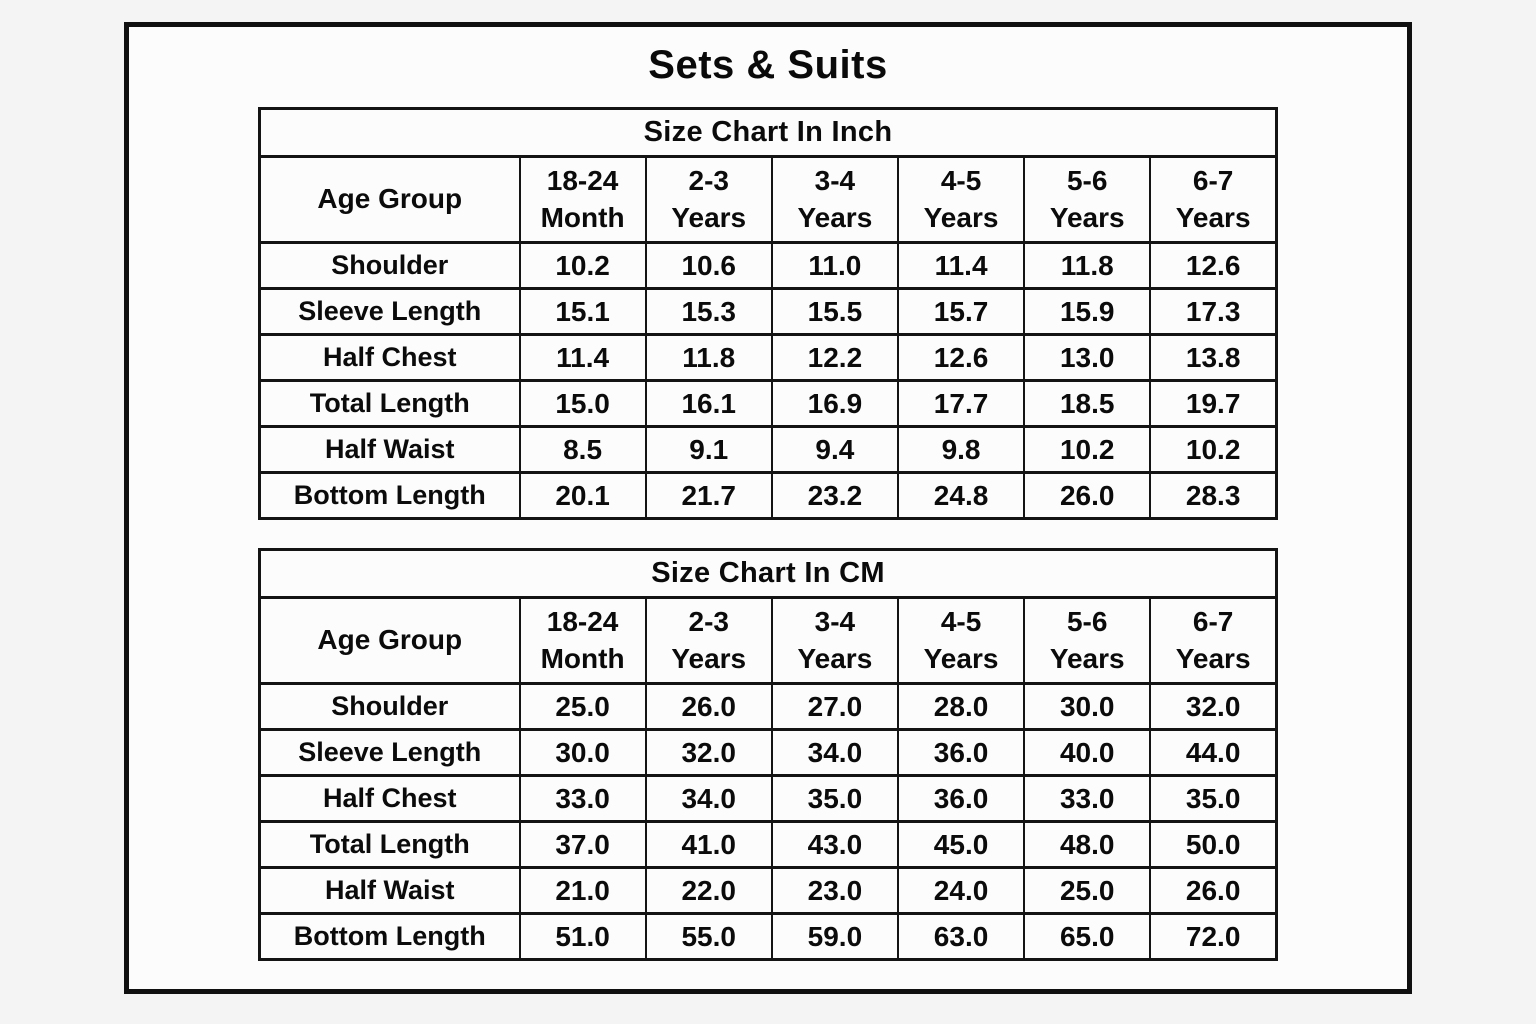  I want to click on size-value-cm-2-1: 34.0, so click(708, 798).